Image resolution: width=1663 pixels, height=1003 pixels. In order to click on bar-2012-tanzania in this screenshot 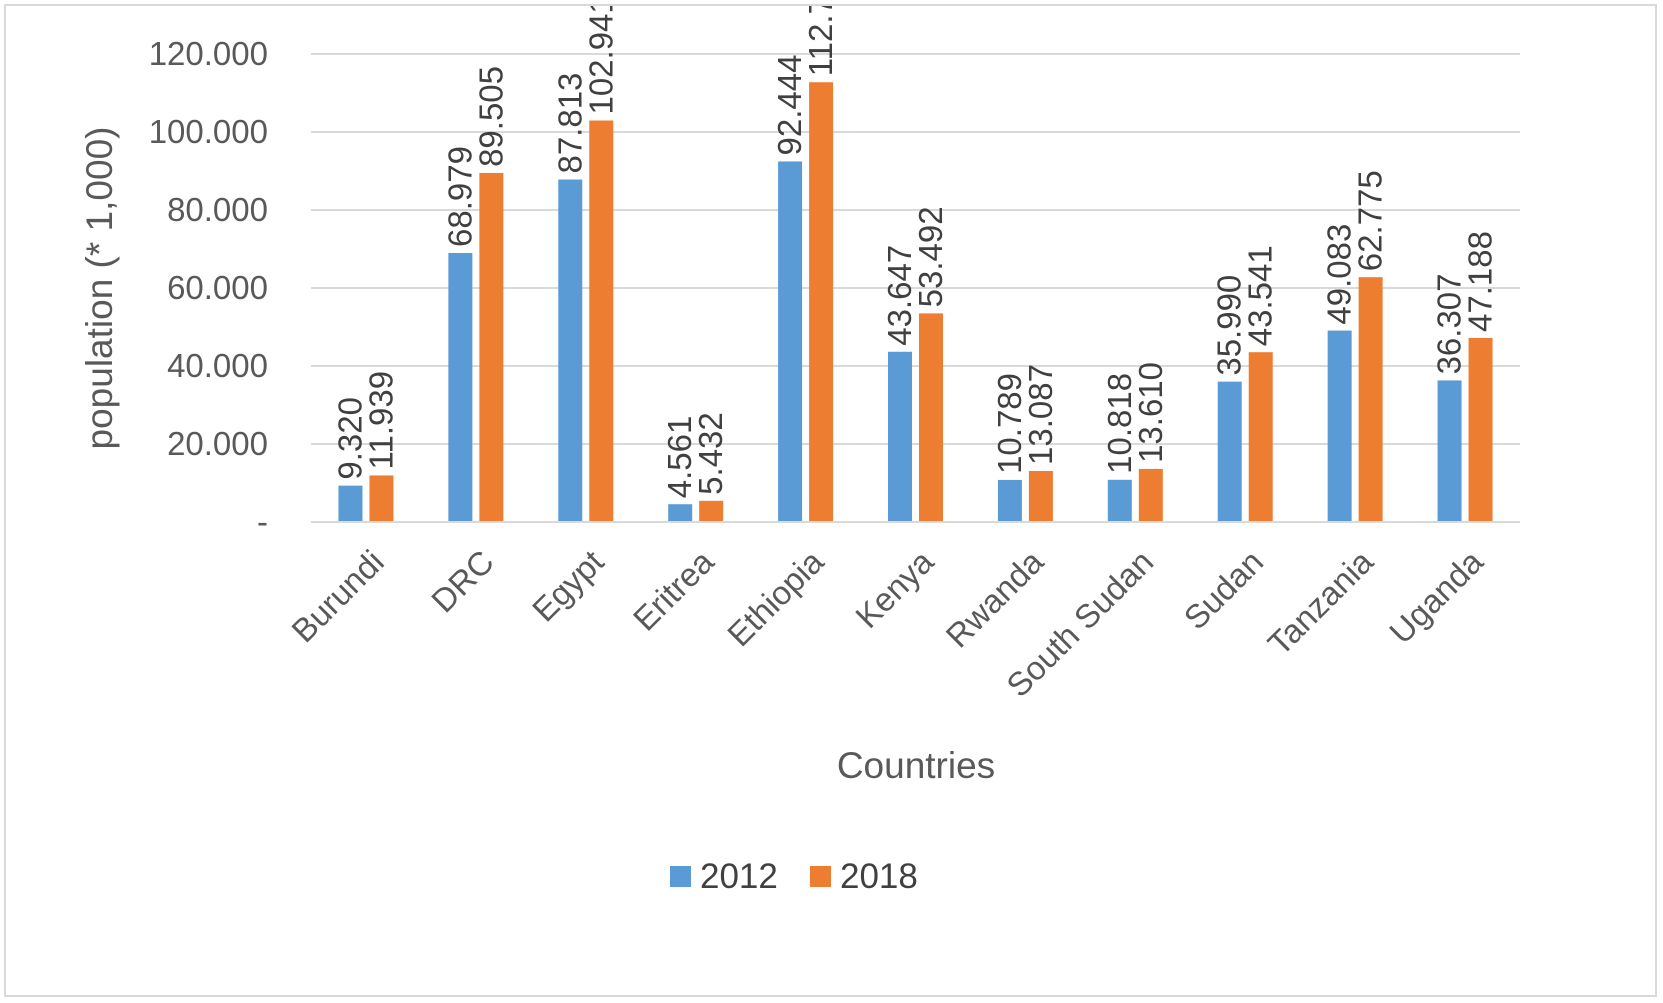, I will do `click(1339, 426)`.